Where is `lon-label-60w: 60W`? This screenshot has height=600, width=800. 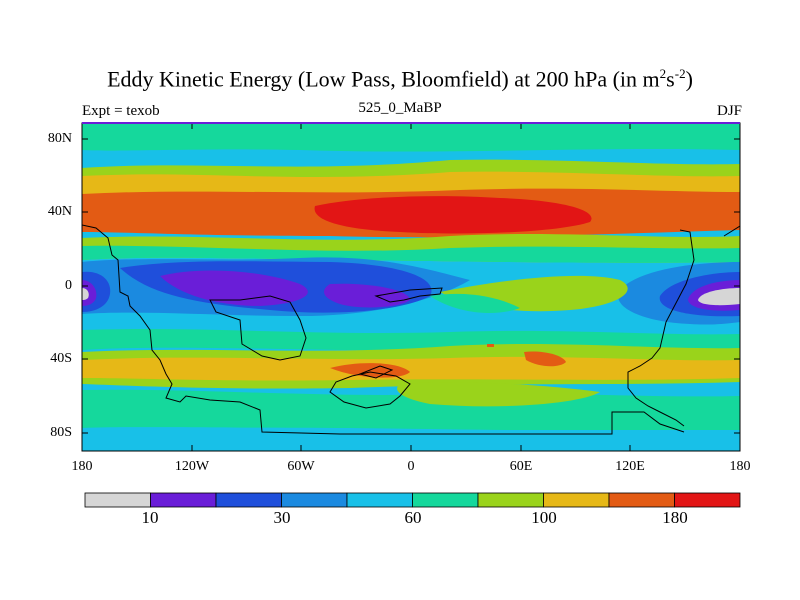 lon-label-60w: 60W is located at coordinates (301, 466).